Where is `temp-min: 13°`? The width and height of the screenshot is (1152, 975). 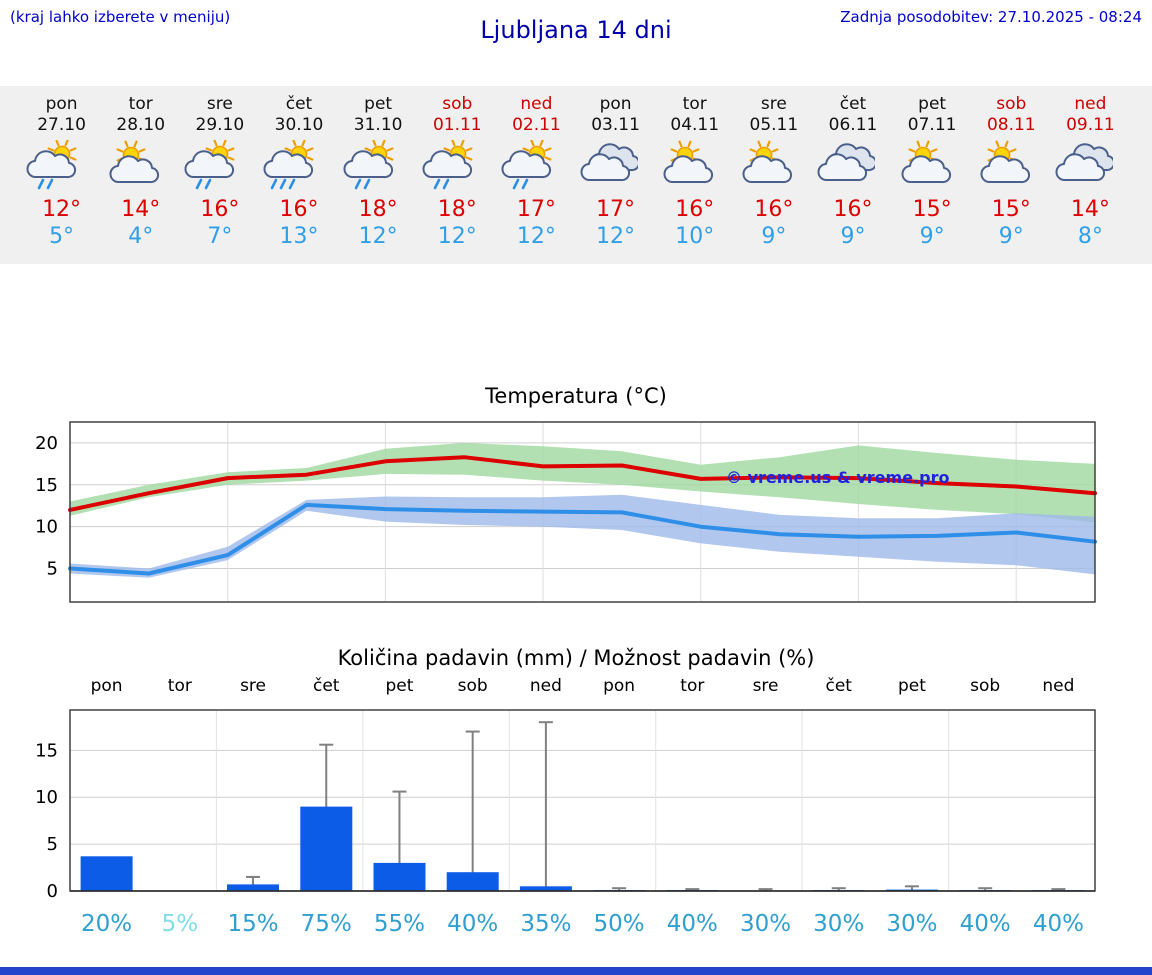 temp-min: 13° is located at coordinates (299, 236).